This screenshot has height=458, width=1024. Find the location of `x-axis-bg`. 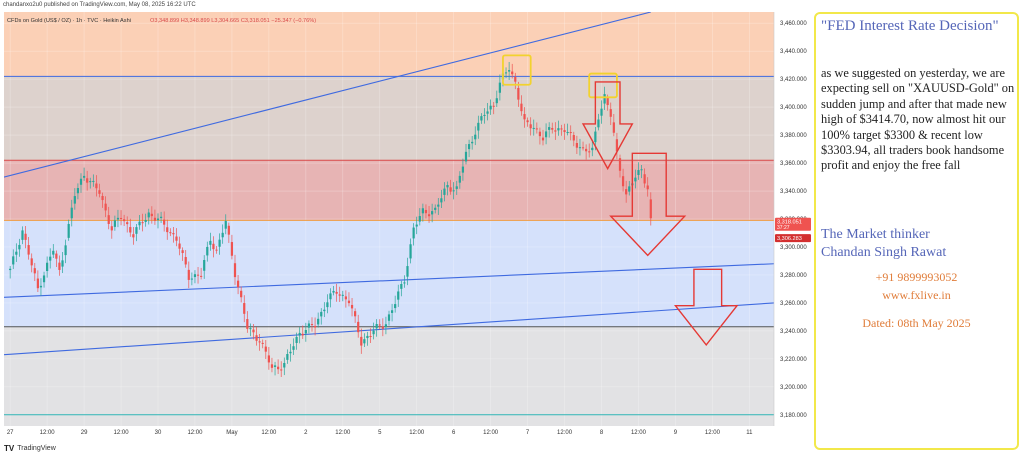

x-axis-bg is located at coordinates (389, 435).